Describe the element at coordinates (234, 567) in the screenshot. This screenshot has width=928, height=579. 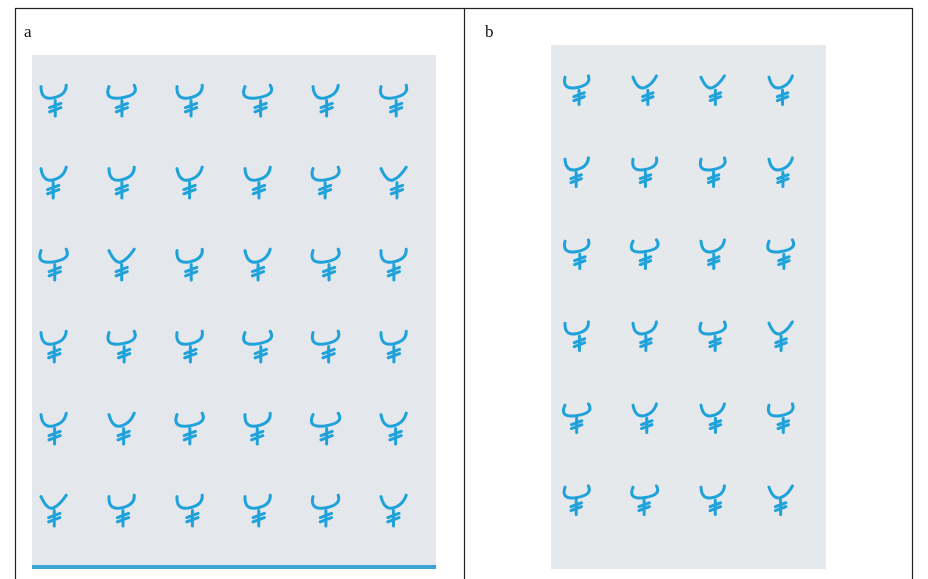
I see `image-edge` at that location.